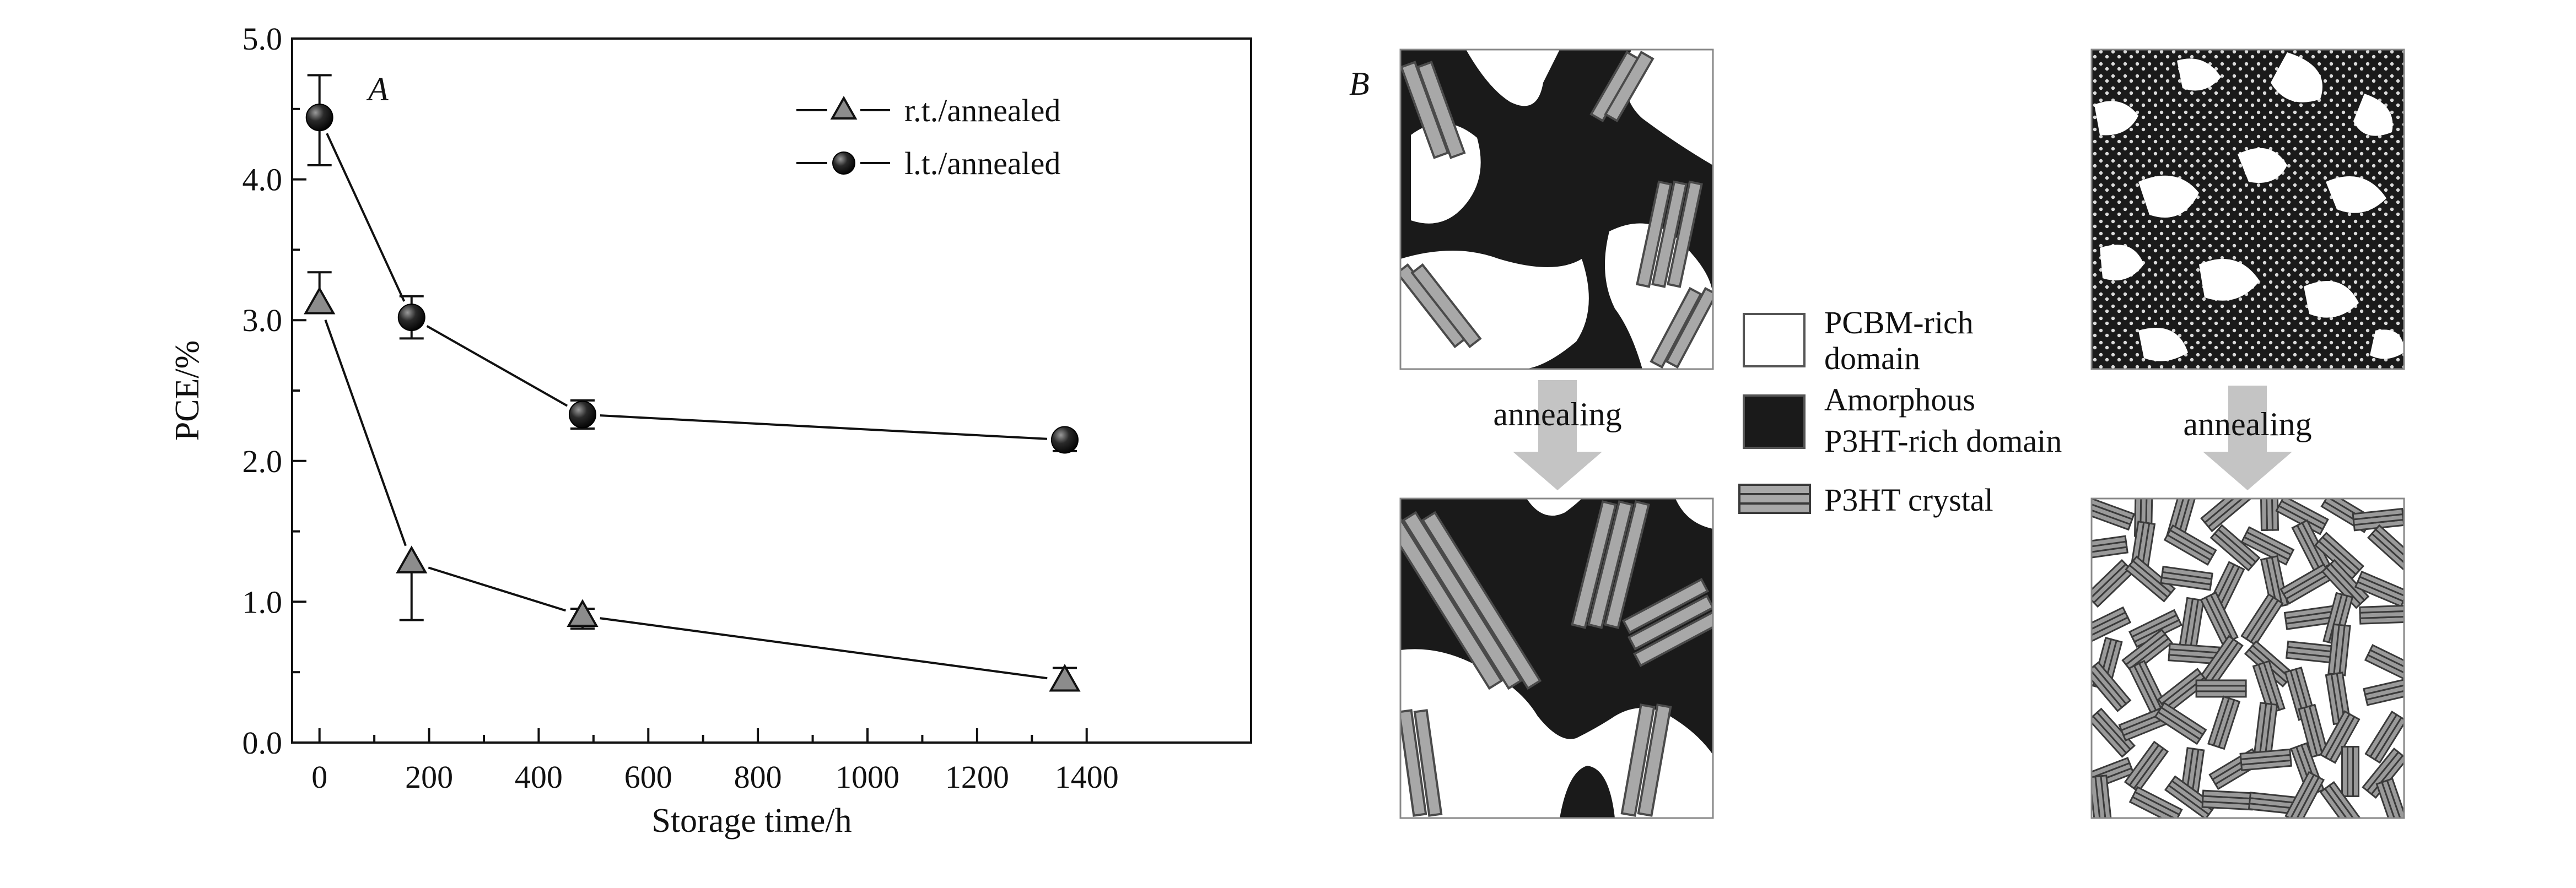 This screenshot has height=888, width=2576. What do you see at coordinates (1872, 358) in the screenshot?
I see `legend-label-pcbm-2: domain` at bounding box center [1872, 358].